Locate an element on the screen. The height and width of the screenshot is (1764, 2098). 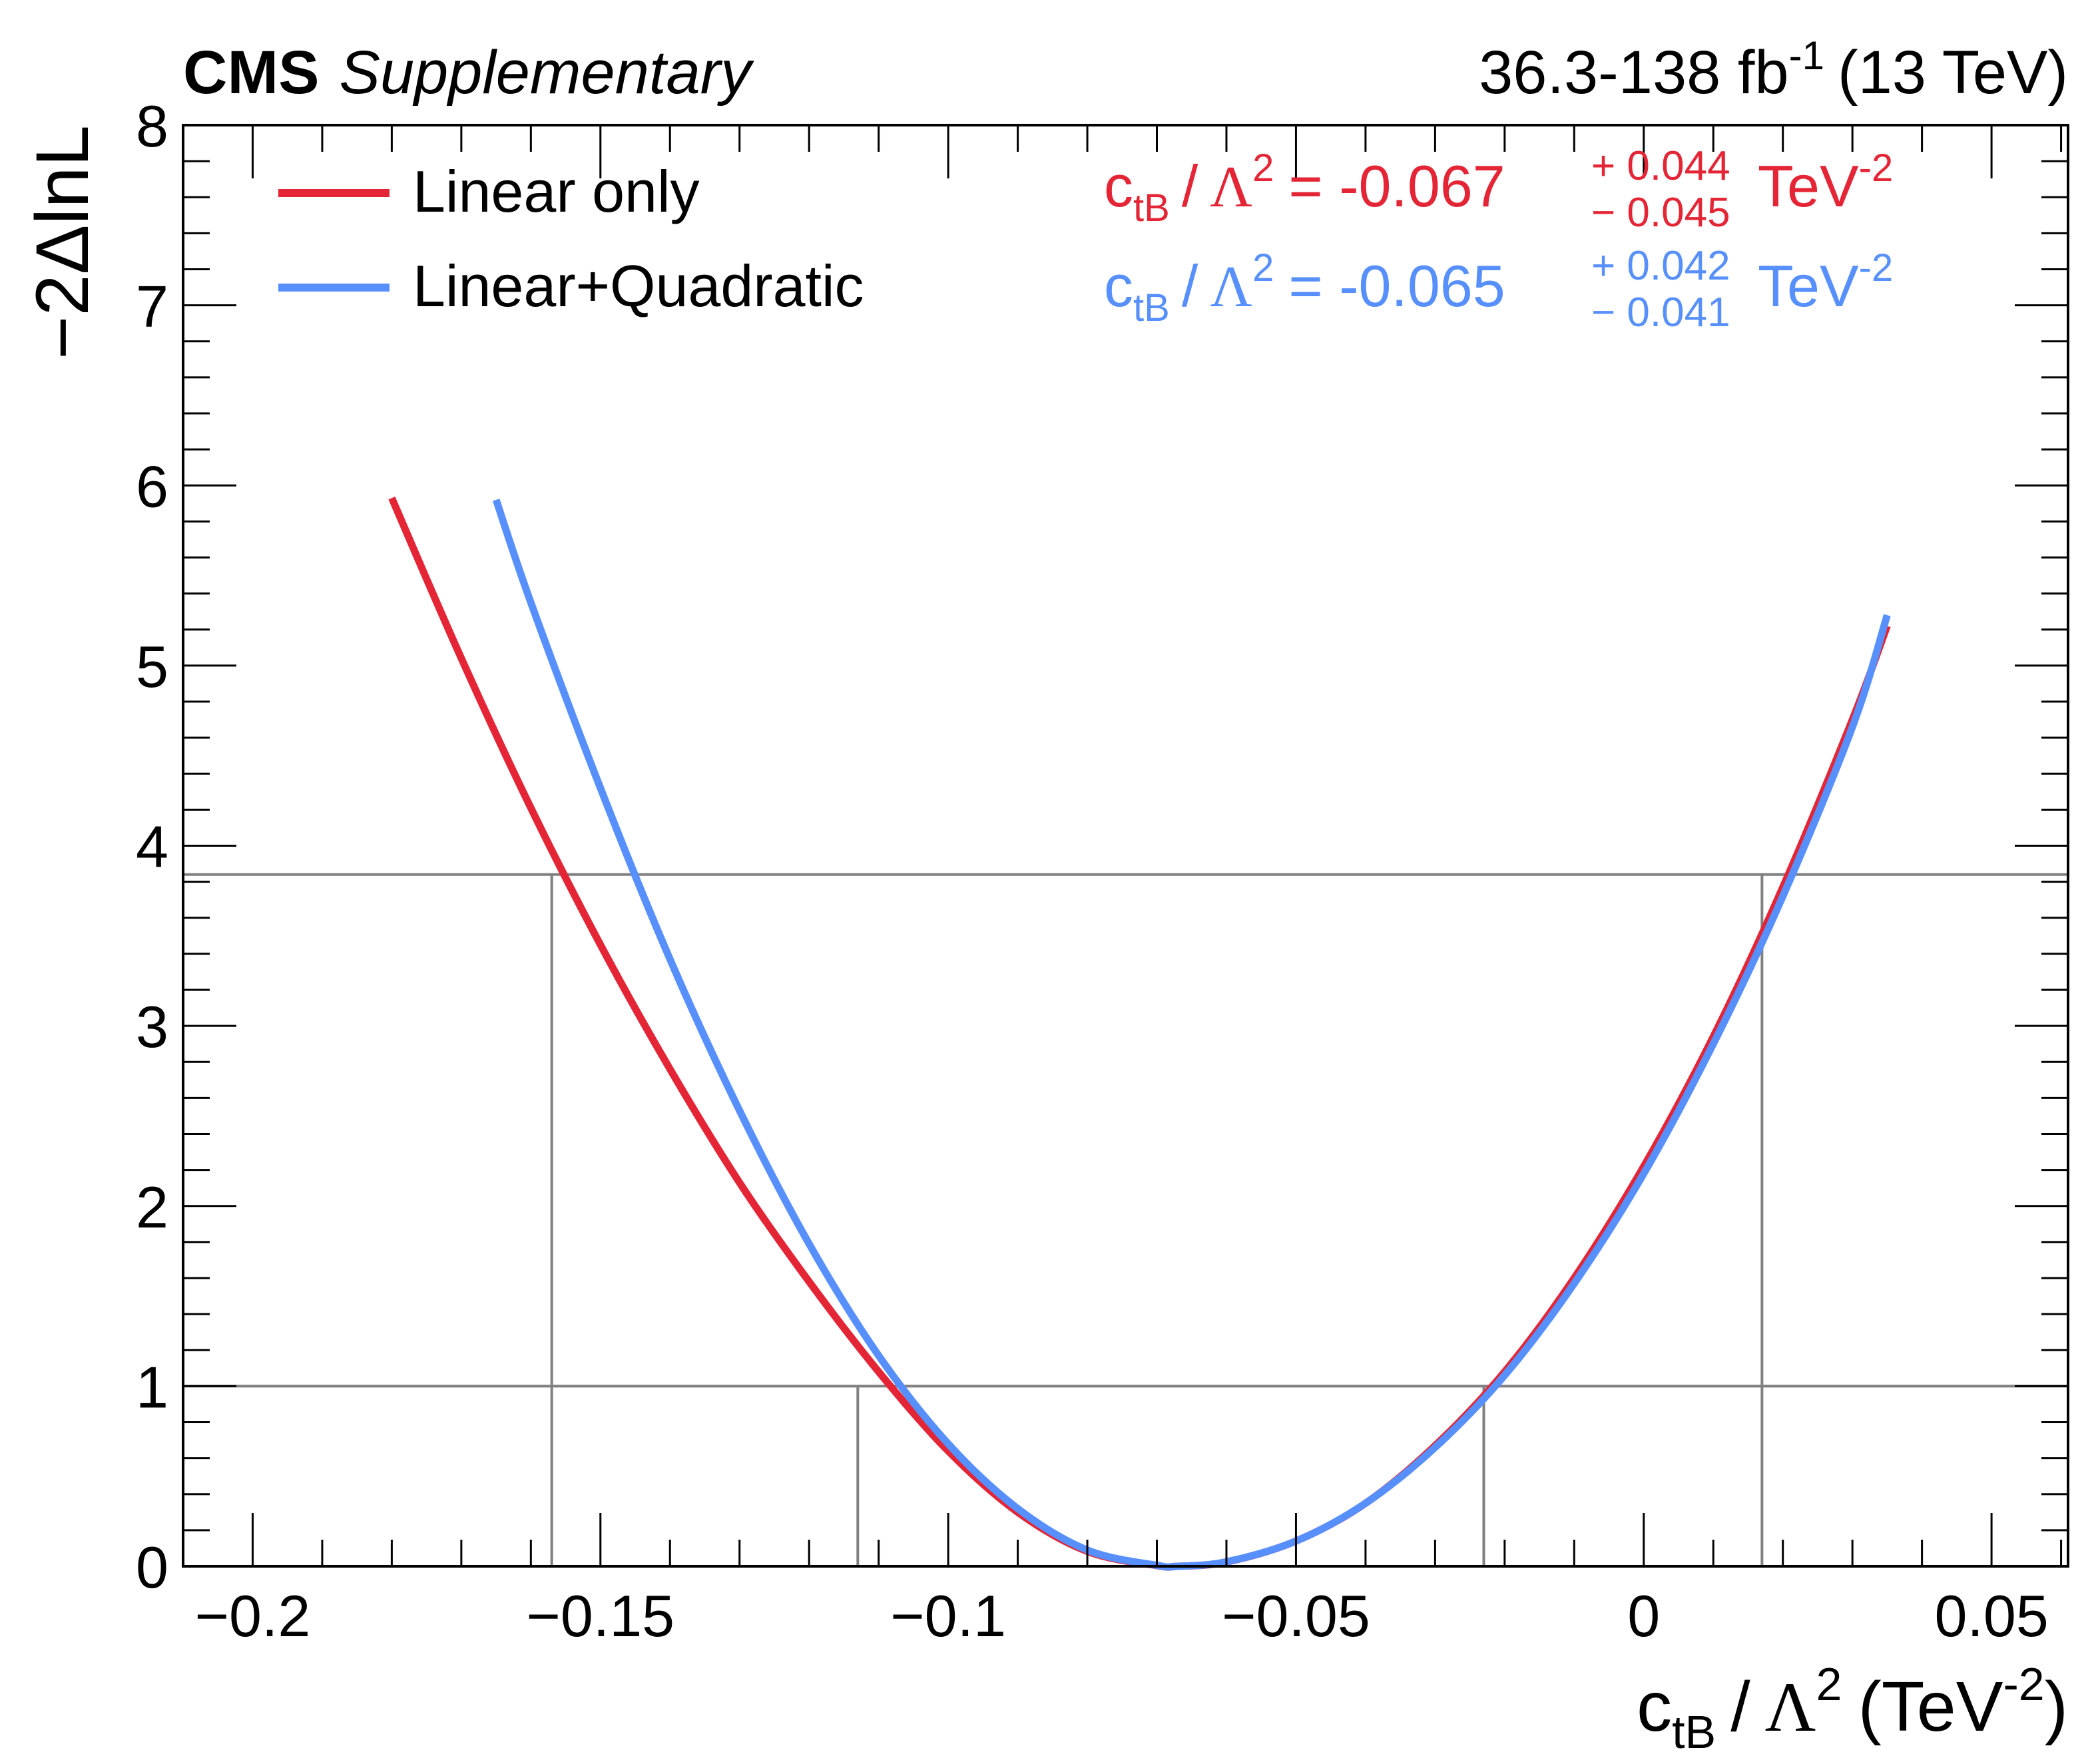
result-linear-only: ctB / Λ2 = -0.067 + 0.044 − 0.045 TeV-2 is located at coordinates (1498, 189).